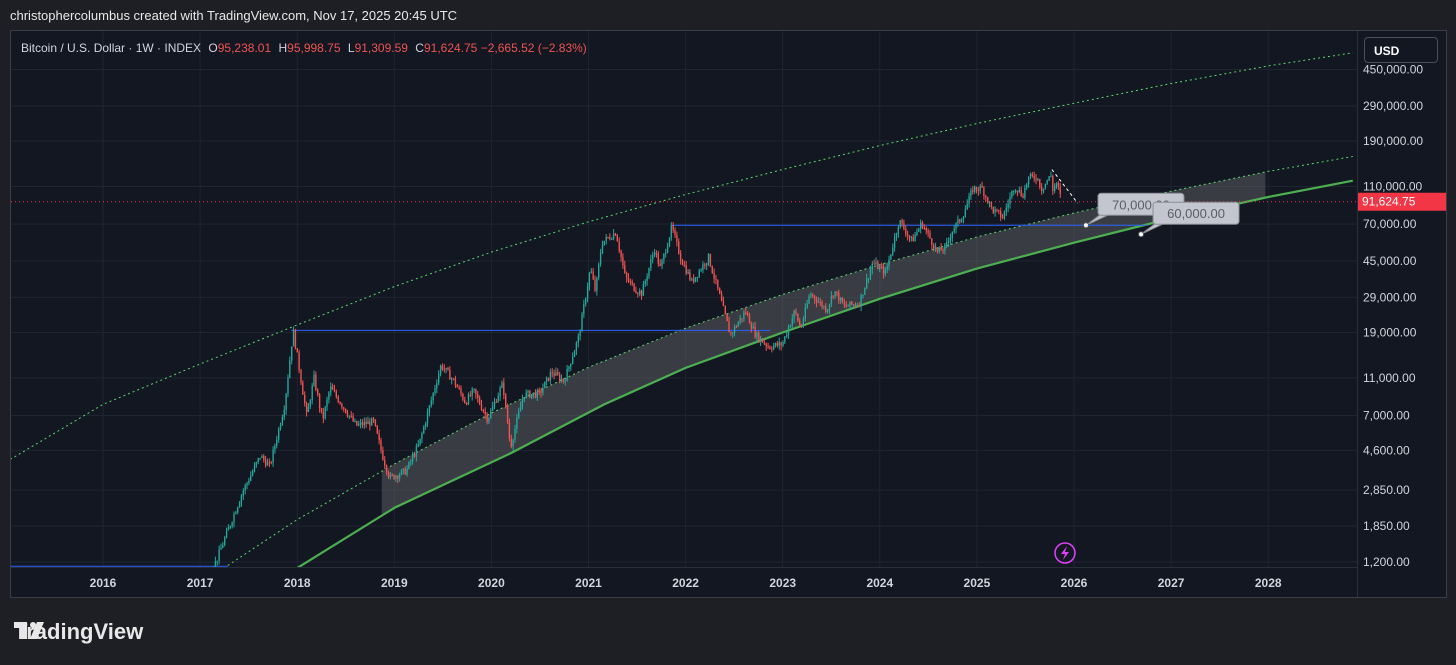 The image size is (1456, 665). What do you see at coordinates (1065, 553) in the screenshot?
I see `lightning-icon` at bounding box center [1065, 553].